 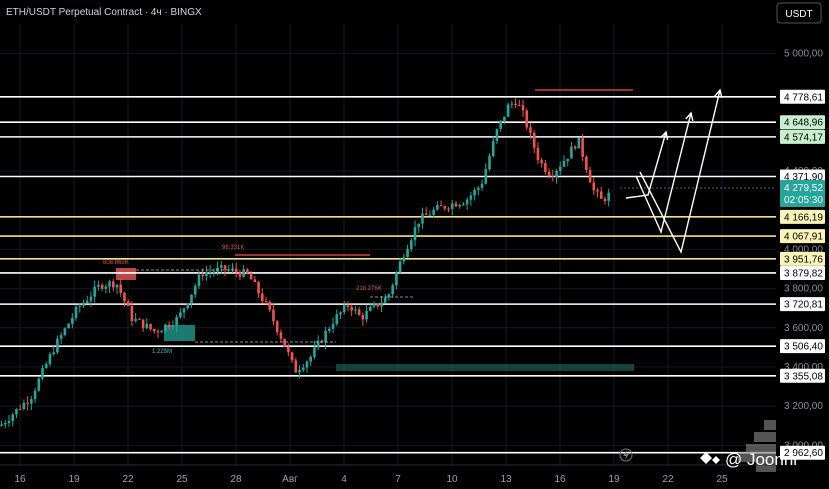 I want to click on level-badge-label: 3 506,40, so click(x=803, y=347).